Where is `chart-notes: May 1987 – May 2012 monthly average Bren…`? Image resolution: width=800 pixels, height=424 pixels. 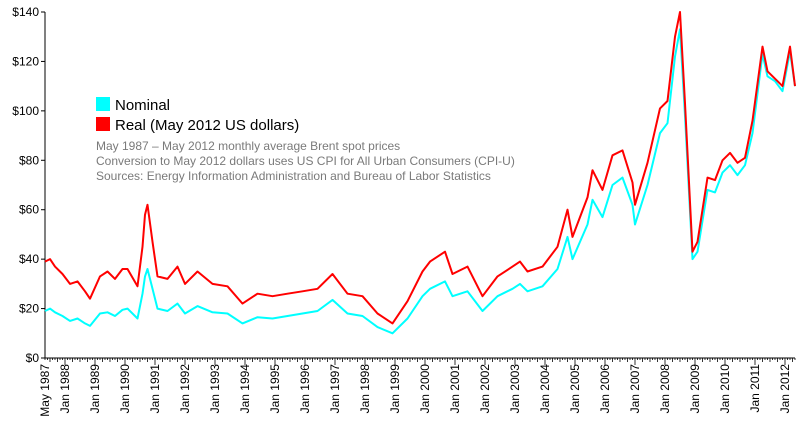
chart-notes: May 1987 – May 2012 monthly average Bren… is located at coordinates (305, 161).